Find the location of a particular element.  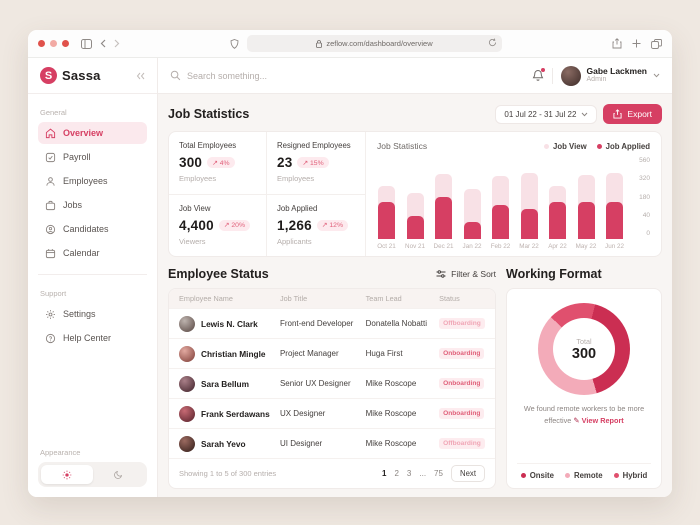

back-icon is located at coordinates (103, 43).